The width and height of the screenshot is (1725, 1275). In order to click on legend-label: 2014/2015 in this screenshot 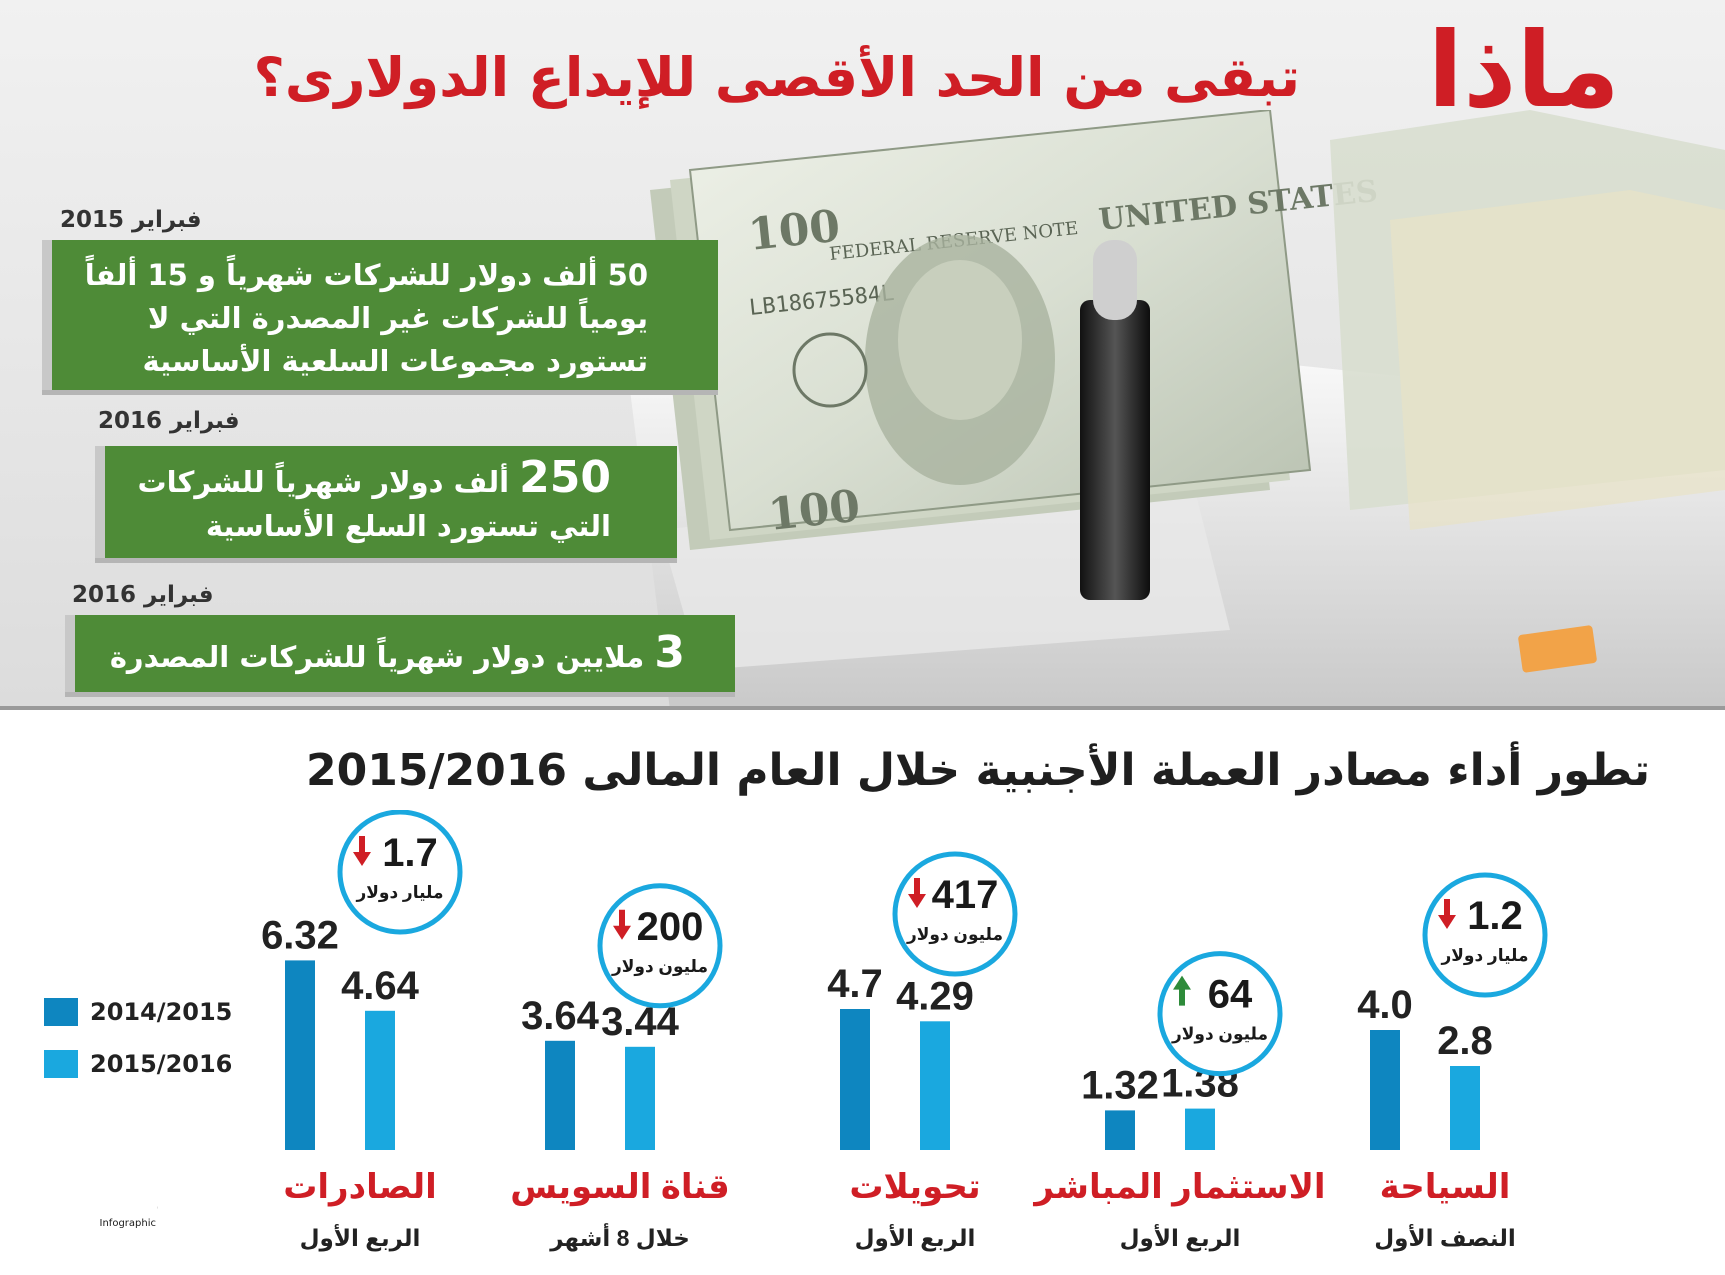, I will do `click(161, 1012)`.